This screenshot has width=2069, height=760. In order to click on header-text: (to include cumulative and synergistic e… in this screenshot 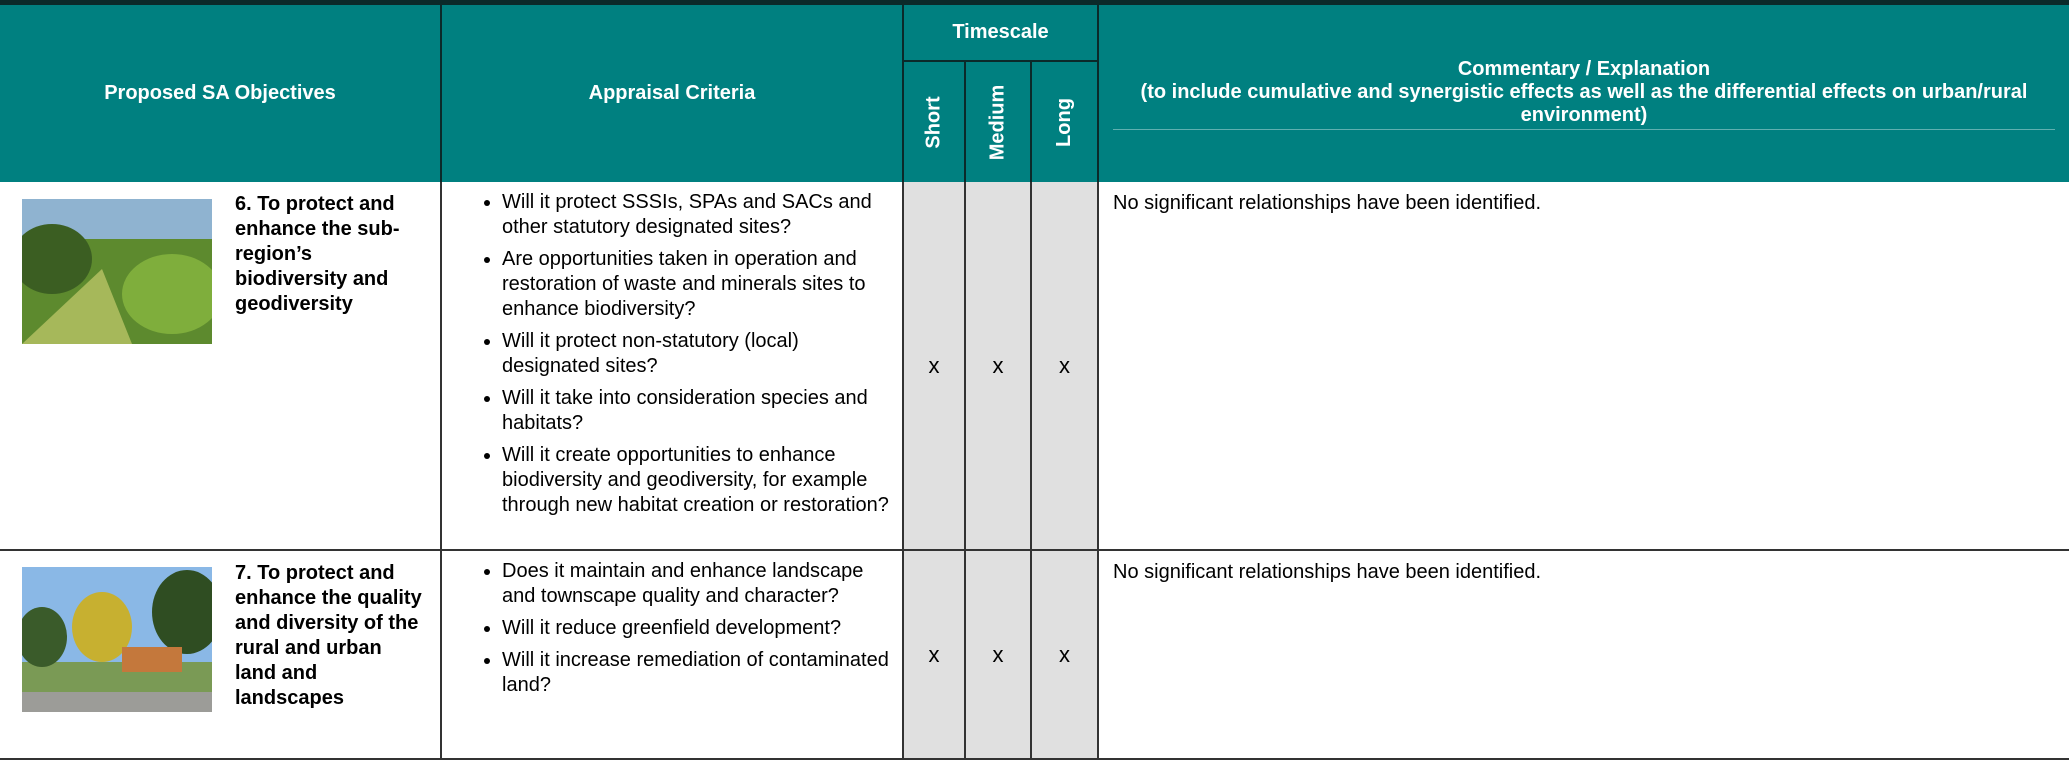, I will do `click(1584, 105)`.